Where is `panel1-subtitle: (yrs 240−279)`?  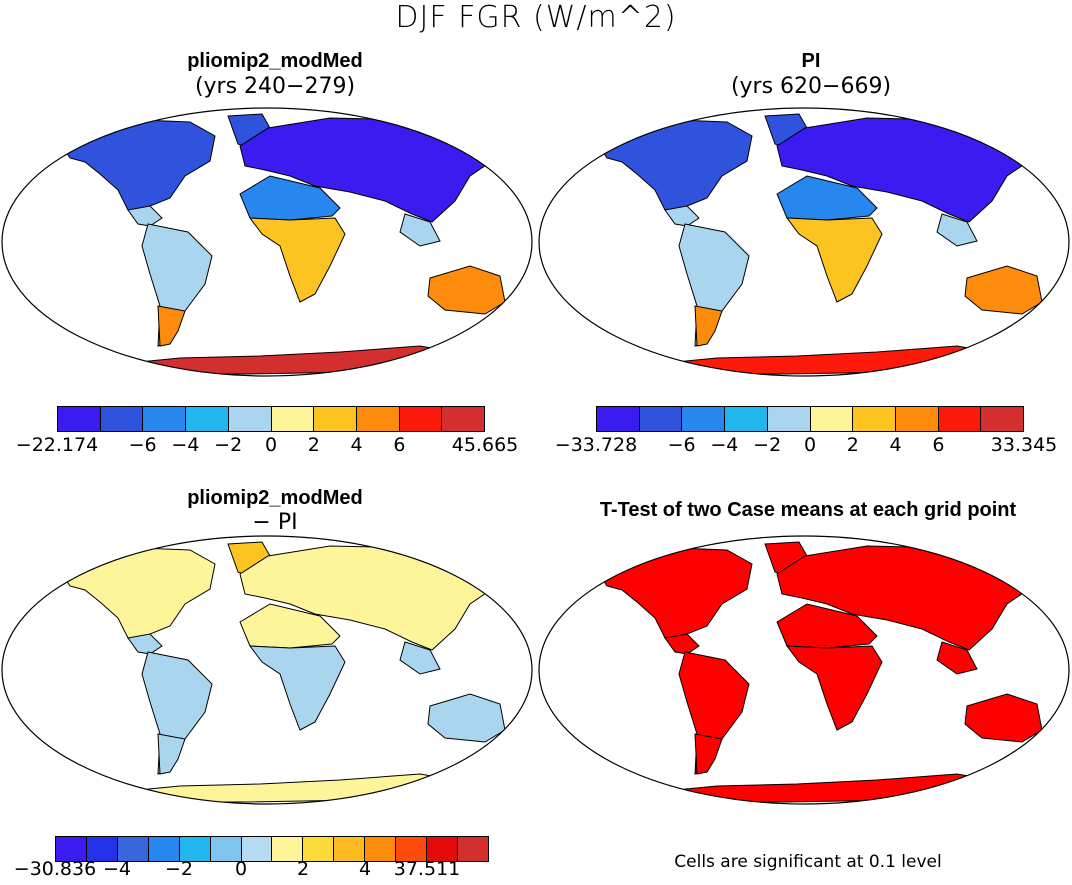
panel1-subtitle: (yrs 240−279) is located at coordinates (275, 86).